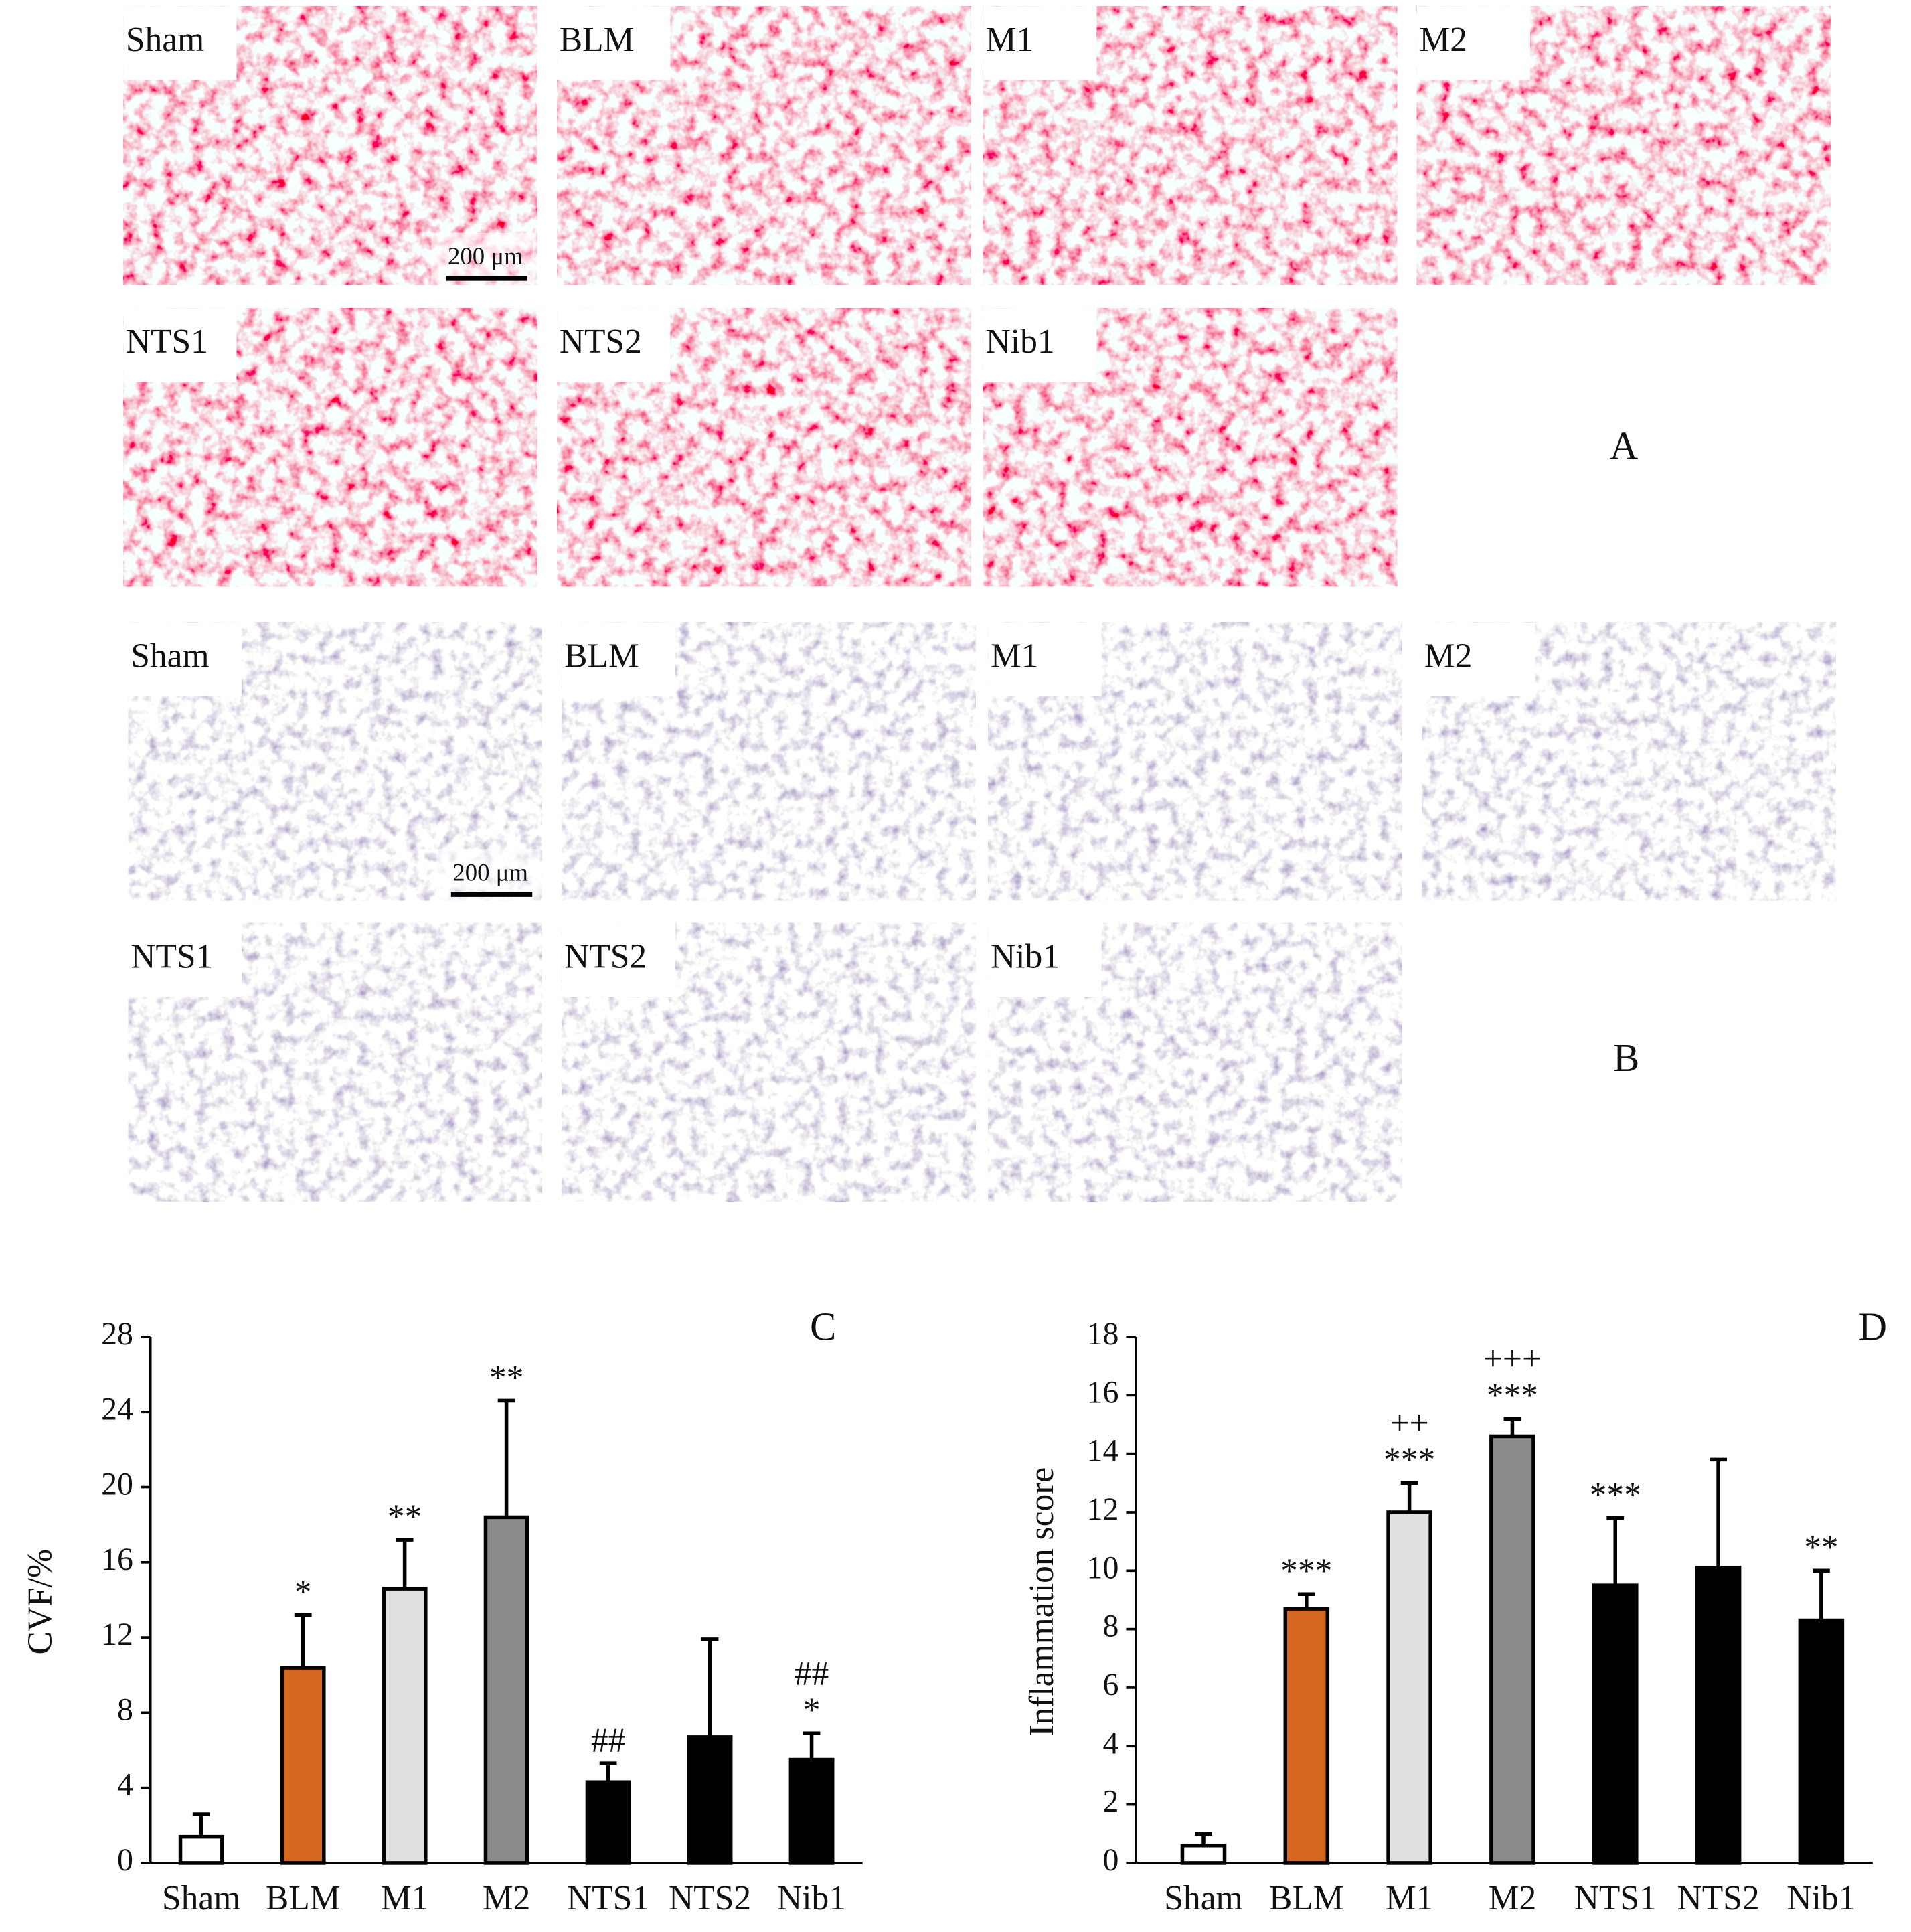 The width and height of the screenshot is (1911, 1932). I want to click on y-tick-label: 28, so click(117, 1334).